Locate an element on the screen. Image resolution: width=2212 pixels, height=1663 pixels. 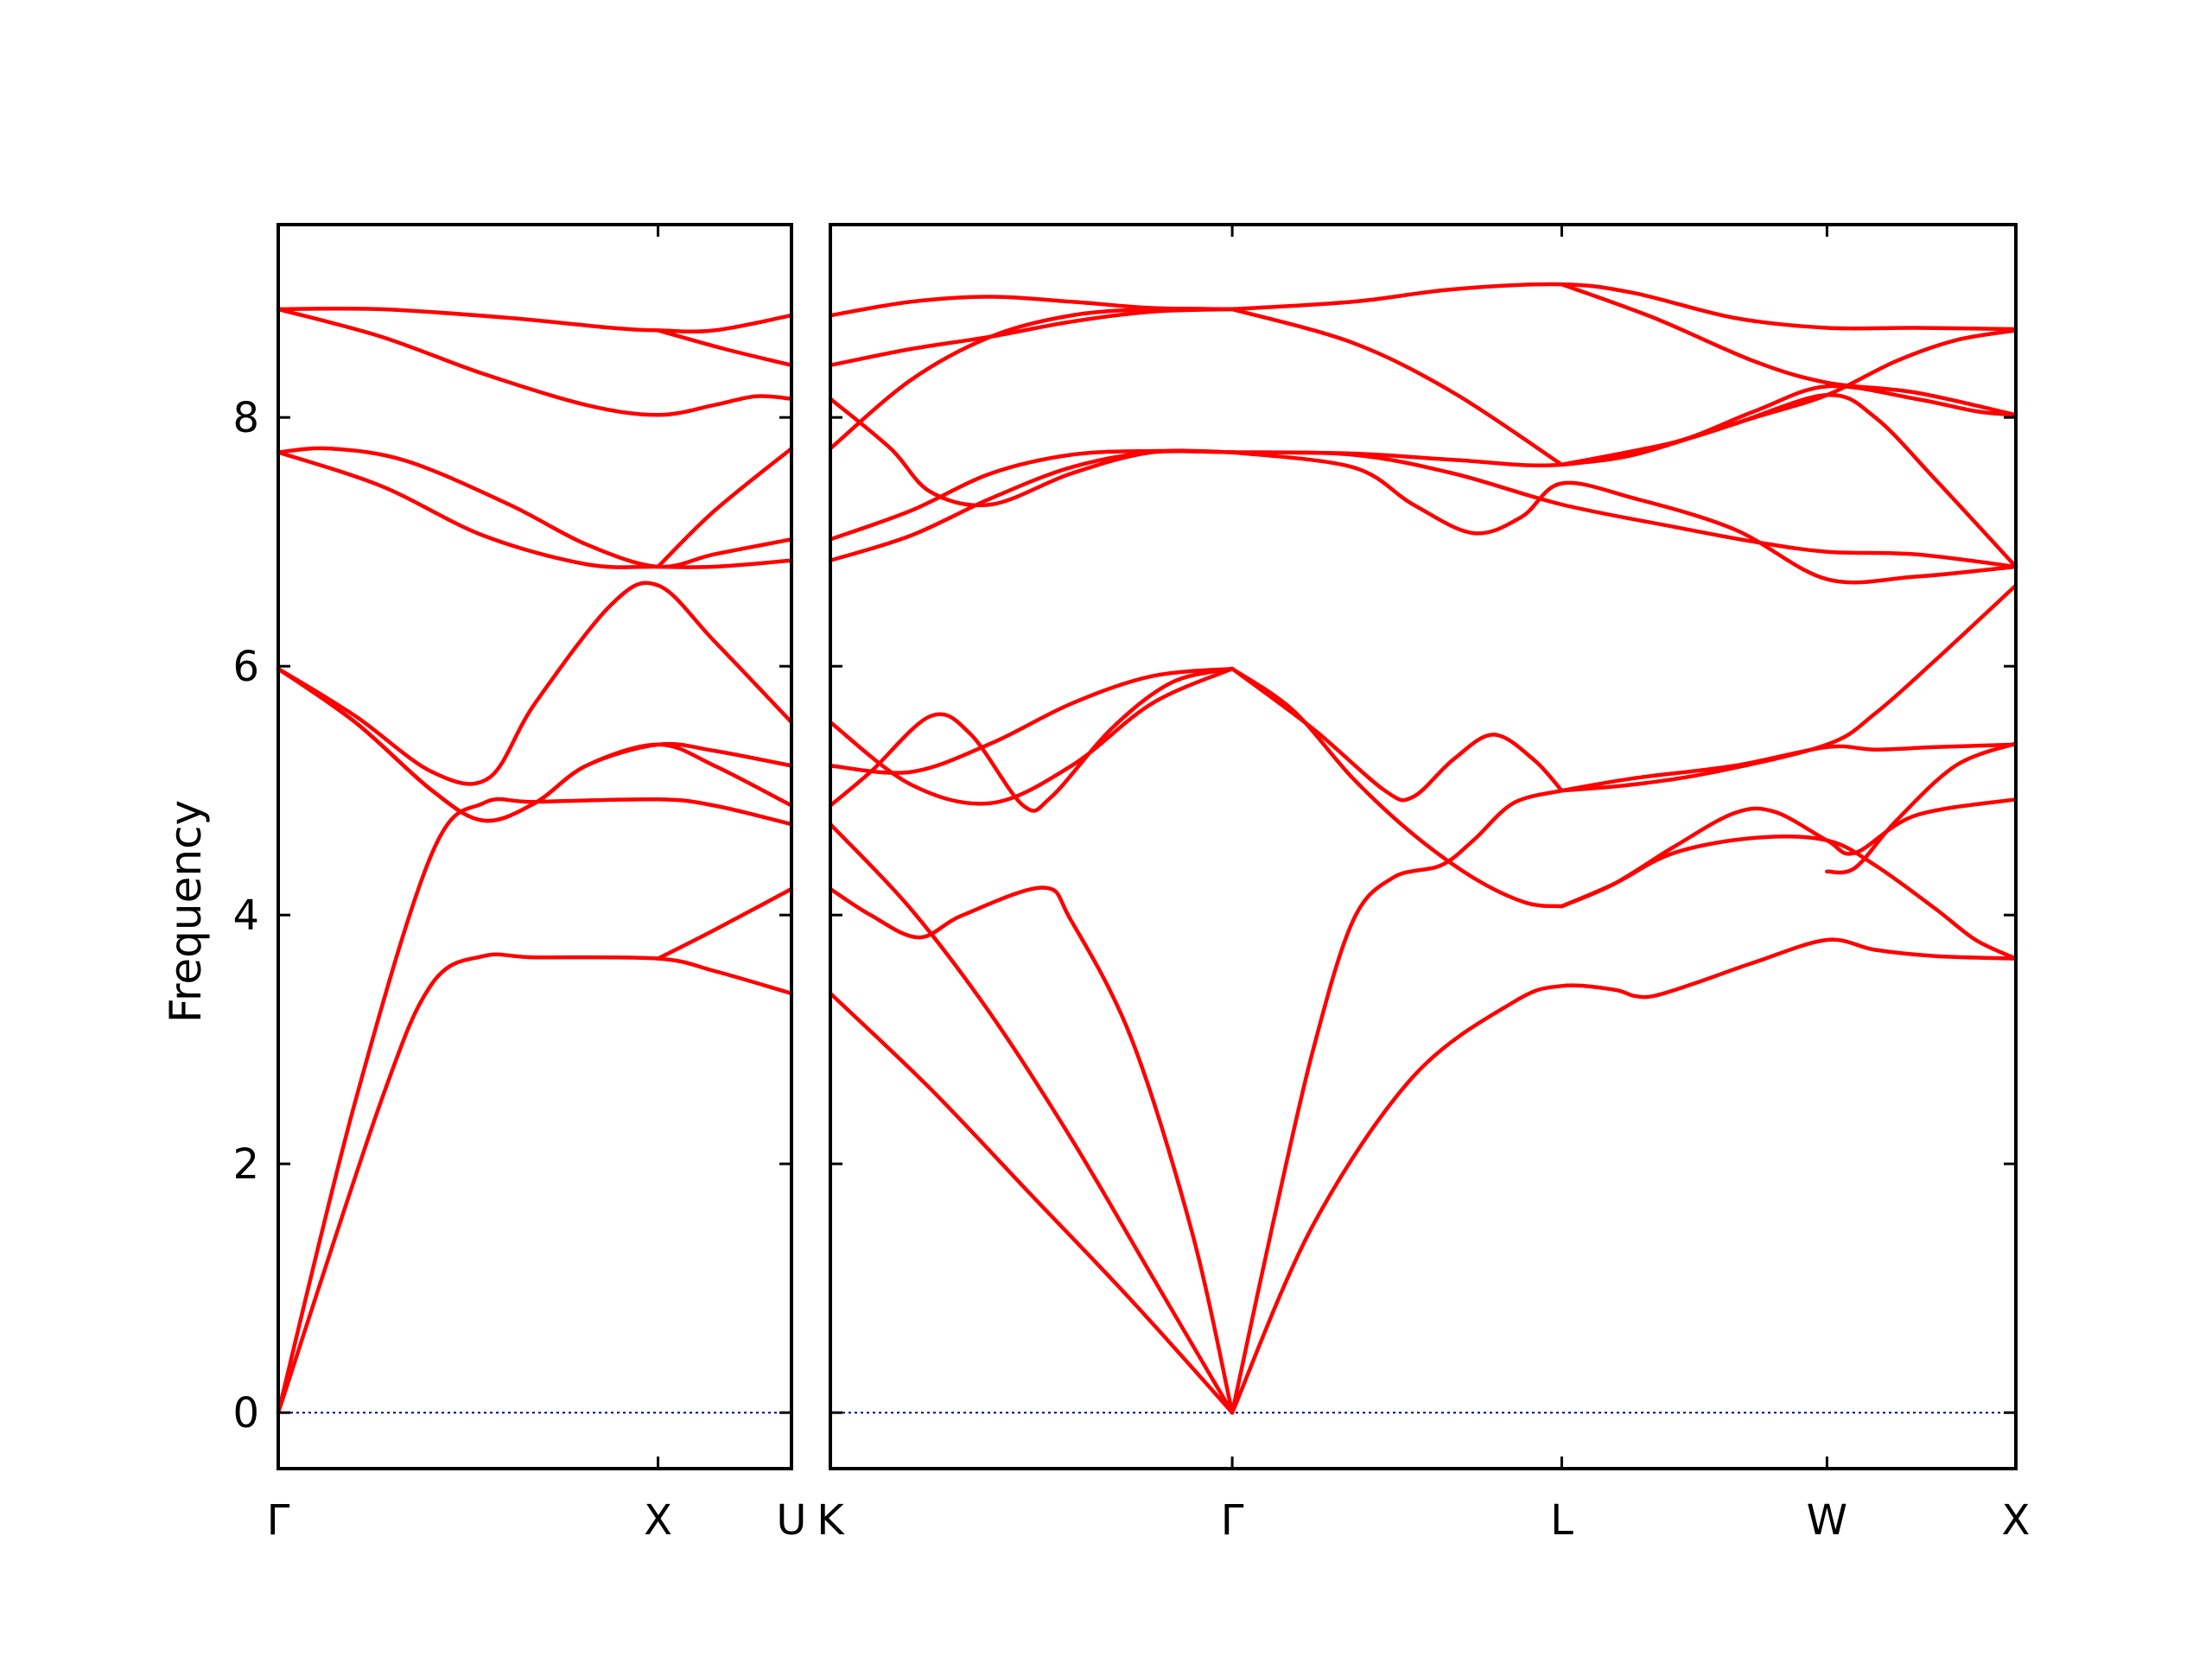
ytick-label: 4 is located at coordinates (245, 916).